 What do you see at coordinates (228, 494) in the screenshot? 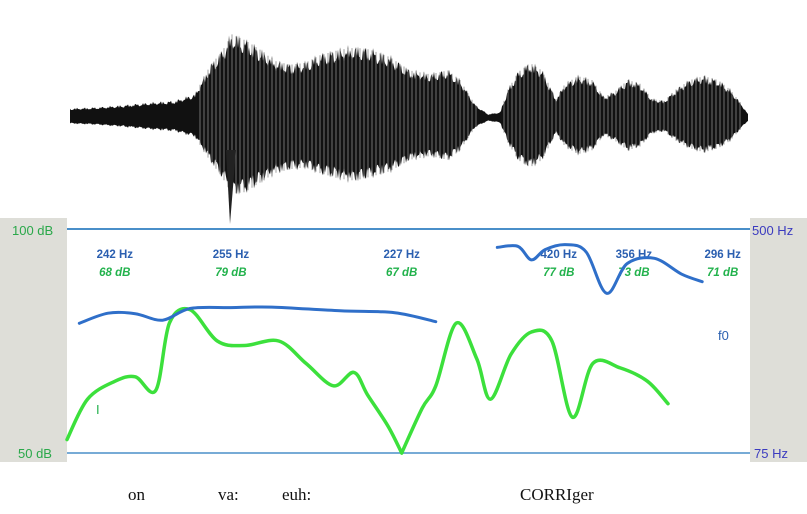
I see `word-va: va:` at bounding box center [228, 494].